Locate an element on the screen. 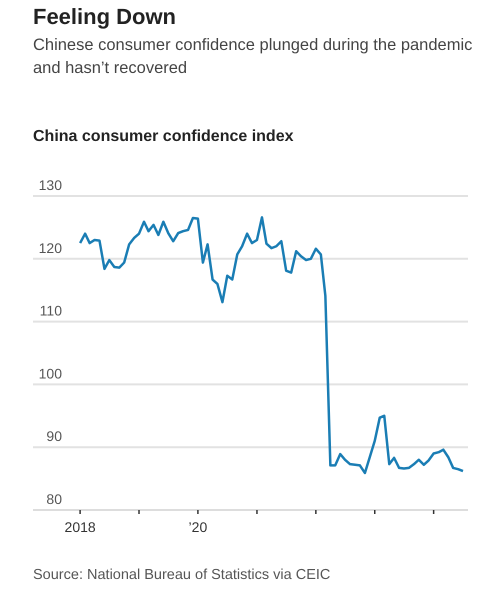  y-tick-label: 110 is located at coordinates (51, 310).